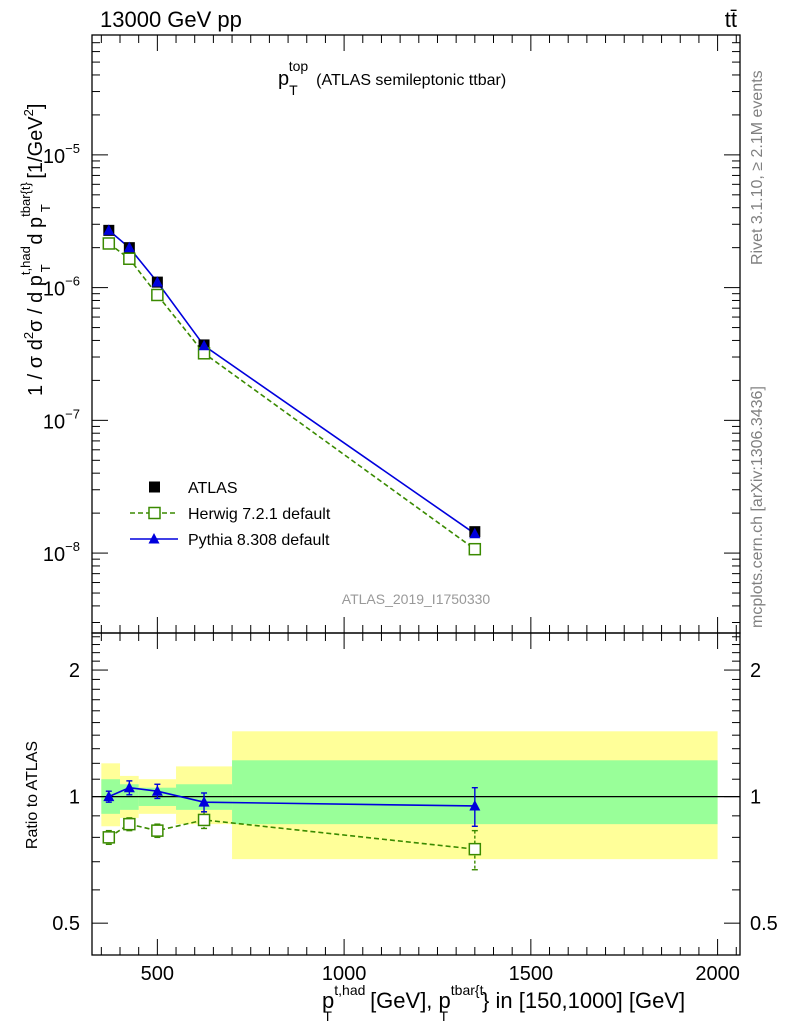  What do you see at coordinates (344, 974) in the screenshot?
I see `xtick-label: 1000` at bounding box center [344, 974].